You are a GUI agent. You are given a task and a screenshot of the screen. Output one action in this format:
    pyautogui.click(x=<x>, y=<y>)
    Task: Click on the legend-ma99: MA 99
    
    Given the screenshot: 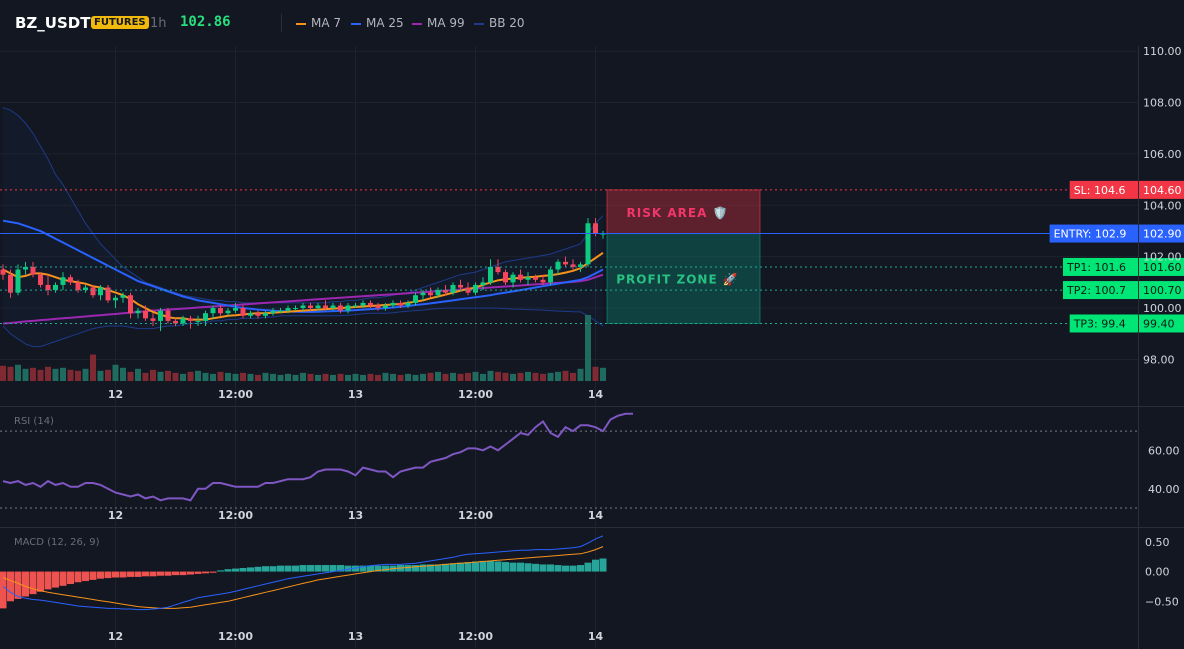 What is the action you would take?
    pyautogui.click(x=438, y=23)
    